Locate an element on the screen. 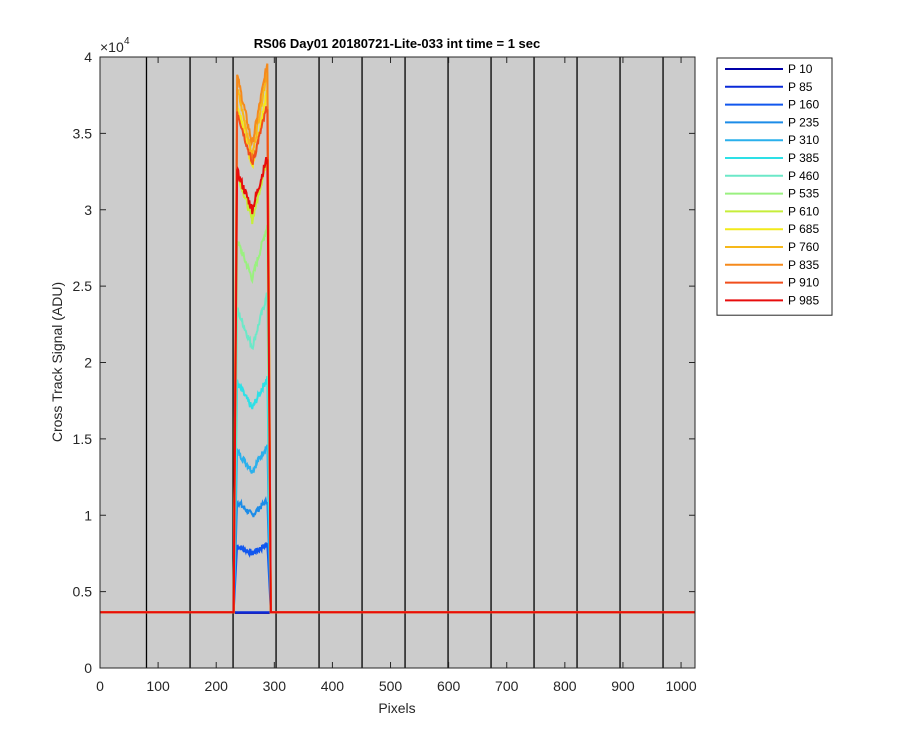 This screenshot has width=900, height=750. x-tick-label: 100 is located at coordinates (158, 686).